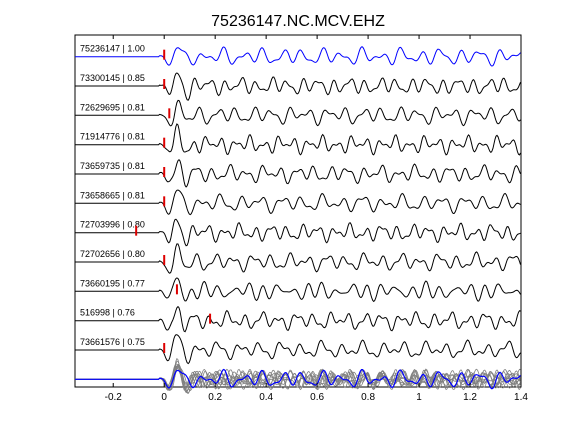 This screenshot has height=432, width=576. I want to click on x-tick-label: 1.4, so click(521, 397).